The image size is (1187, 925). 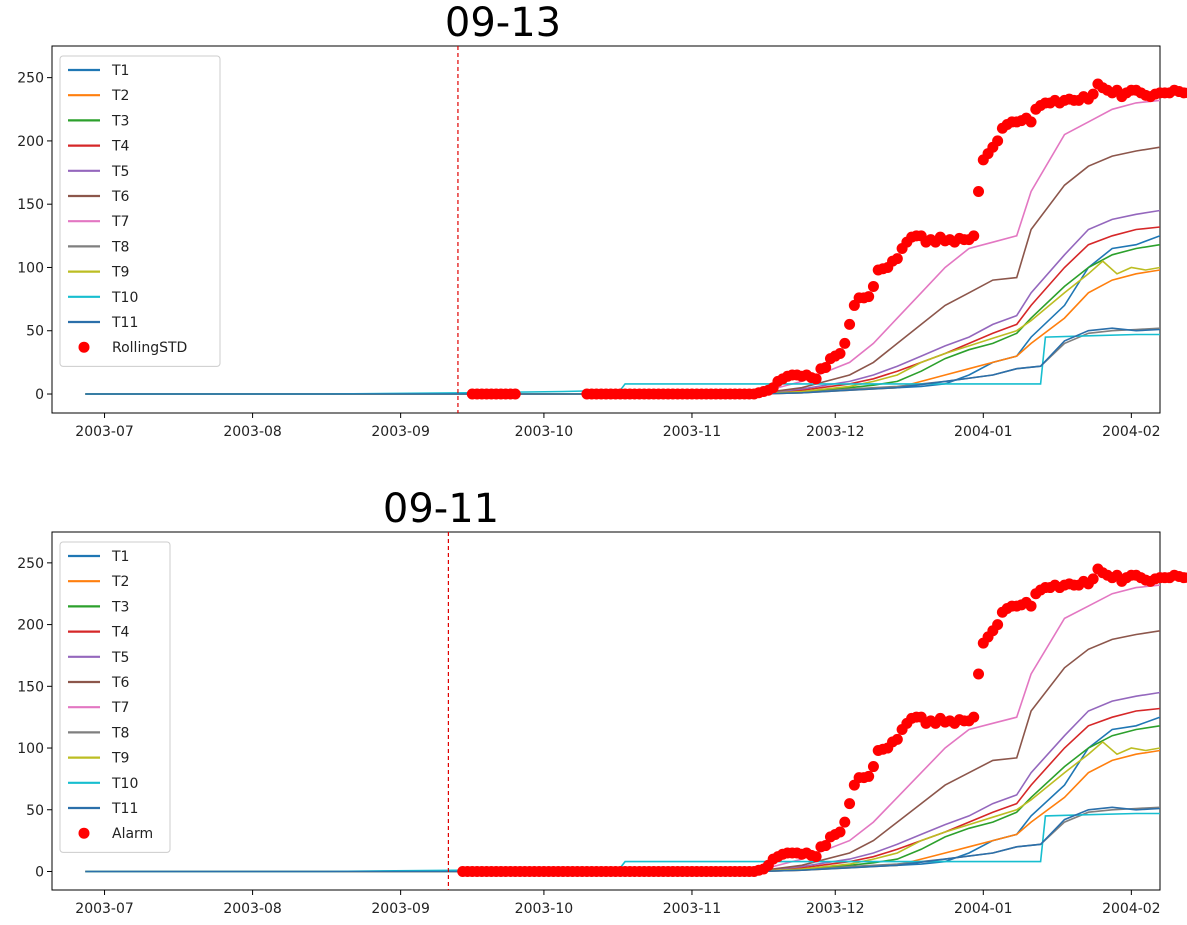 I want to click on x-tick-label: 2004-02, so click(x=1131, y=432).